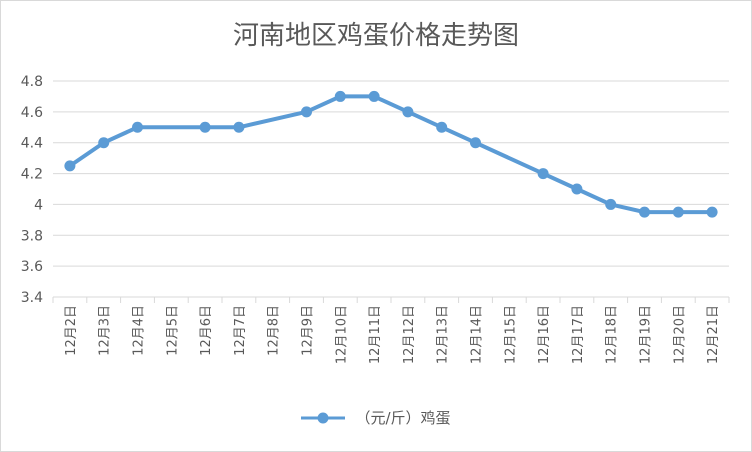 This screenshot has width=752, height=452. What do you see at coordinates (341, 334) in the screenshot?
I see `x-tick-label: 12月10日` at bounding box center [341, 334].